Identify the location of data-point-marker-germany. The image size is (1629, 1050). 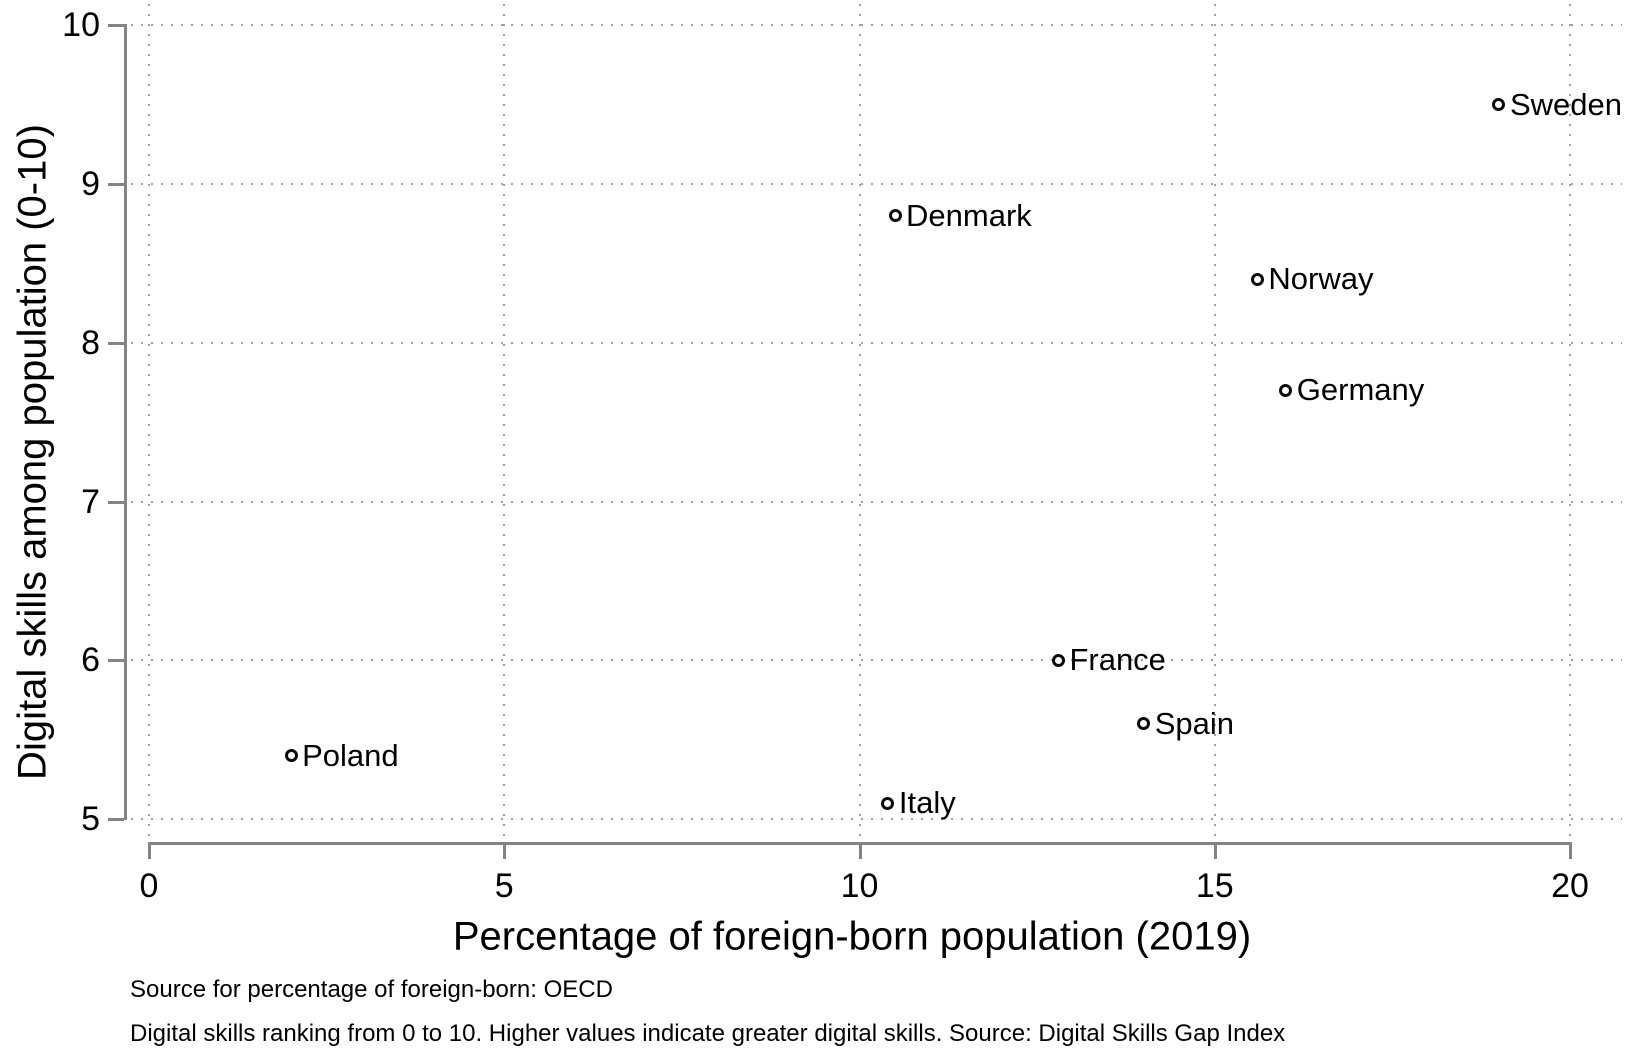
(1286, 390).